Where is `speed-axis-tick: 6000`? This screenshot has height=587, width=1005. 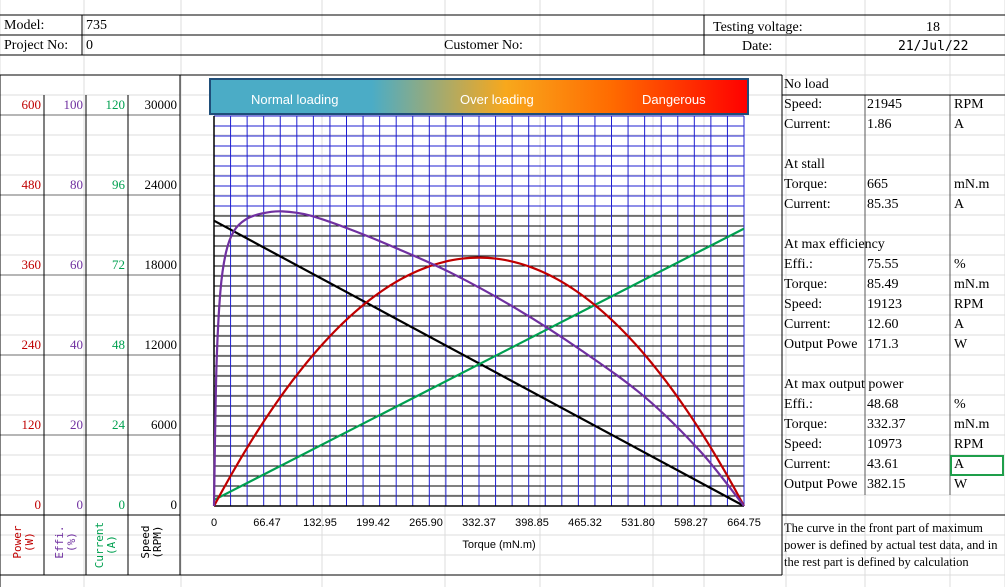
speed-axis-tick: 6000 is located at coordinates (164, 424).